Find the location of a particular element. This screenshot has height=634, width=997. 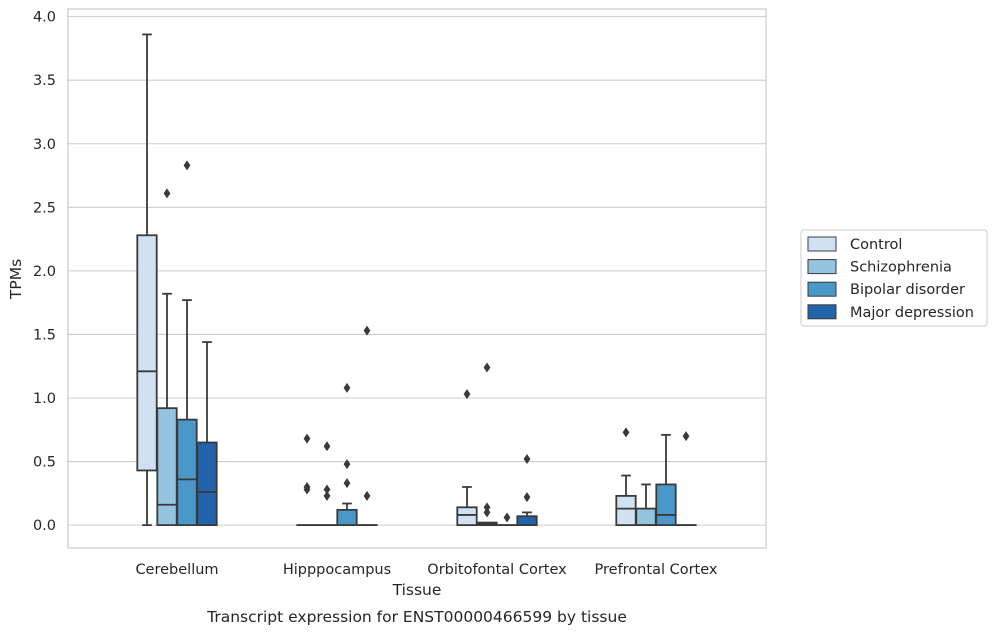

legend-frame is located at coordinates (894, 278).